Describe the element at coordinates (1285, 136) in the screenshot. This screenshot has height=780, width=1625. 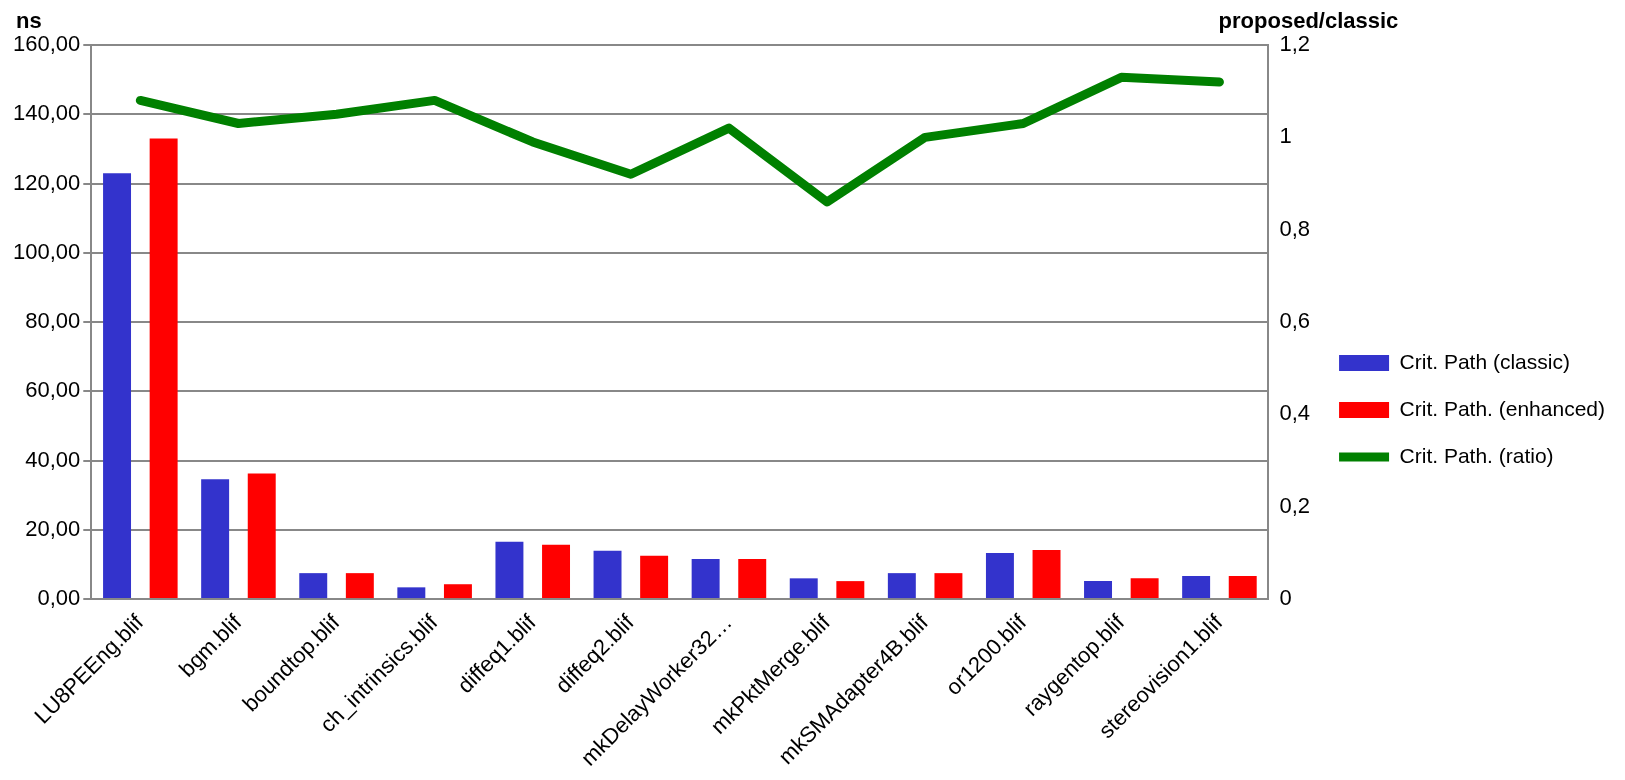
I see `y2-tick-label: 1` at that location.